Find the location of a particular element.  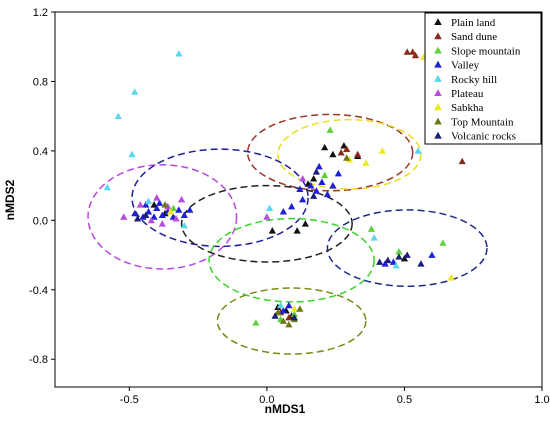

legend-label: Rocky hill is located at coordinates (474, 80).